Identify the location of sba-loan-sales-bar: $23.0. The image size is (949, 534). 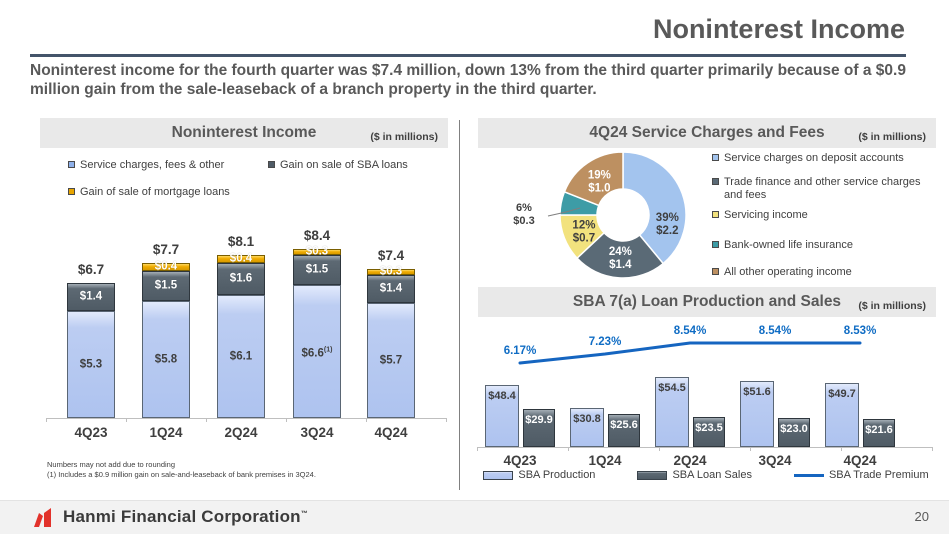
(794, 432).